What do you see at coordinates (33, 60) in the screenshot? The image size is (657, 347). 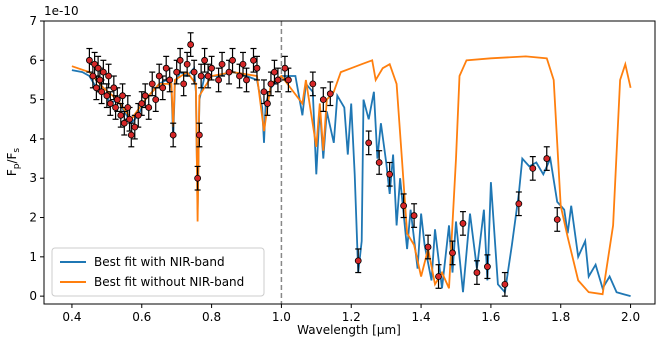 I see `y-tick-label: 6` at bounding box center [33, 60].